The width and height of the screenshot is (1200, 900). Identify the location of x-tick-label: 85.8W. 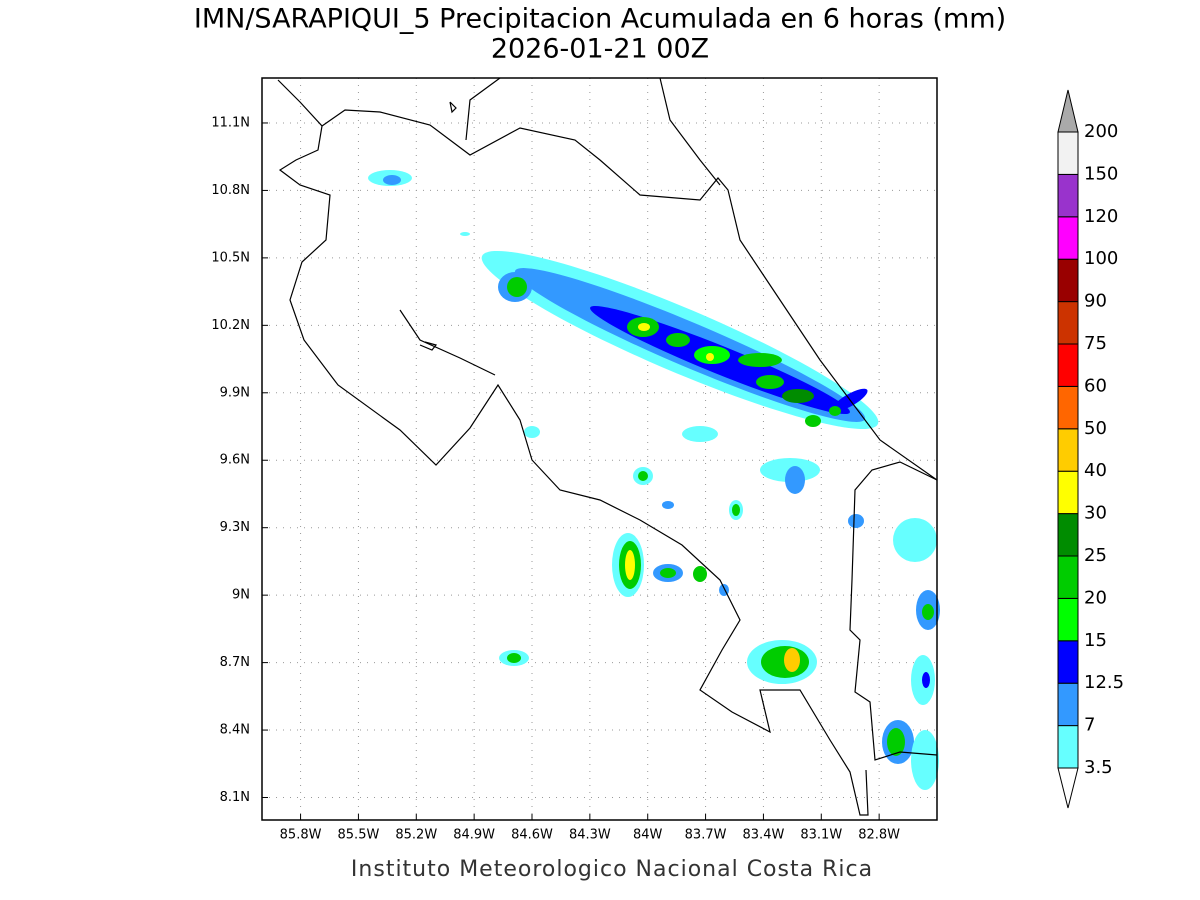
(301, 835).